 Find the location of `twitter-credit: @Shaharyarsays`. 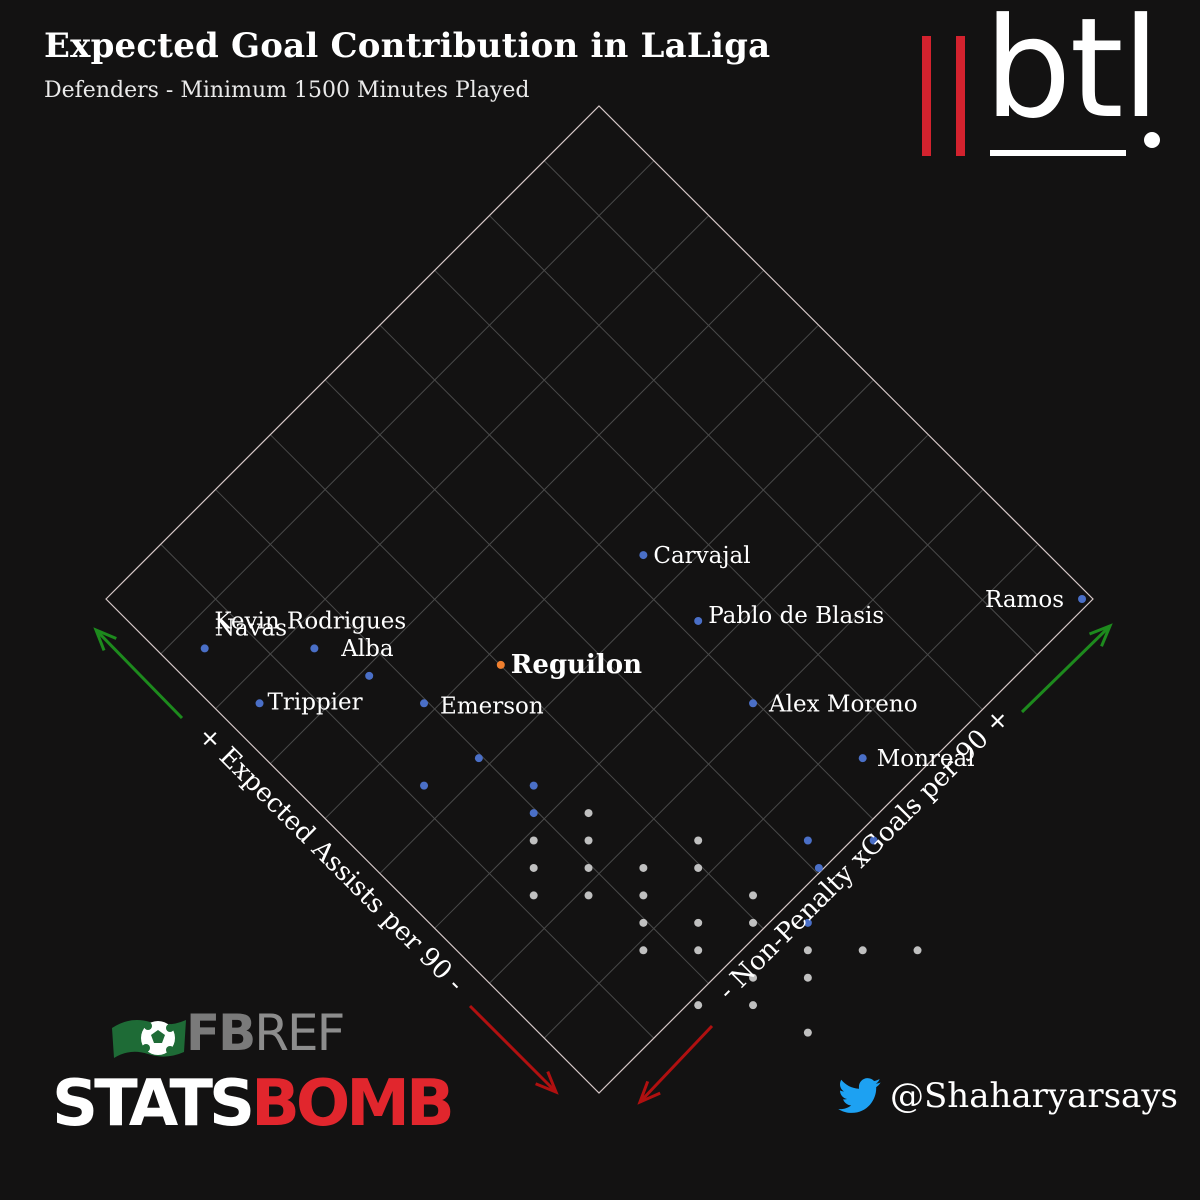

twitter-credit: @Shaharyarsays is located at coordinates (1008, 1096).